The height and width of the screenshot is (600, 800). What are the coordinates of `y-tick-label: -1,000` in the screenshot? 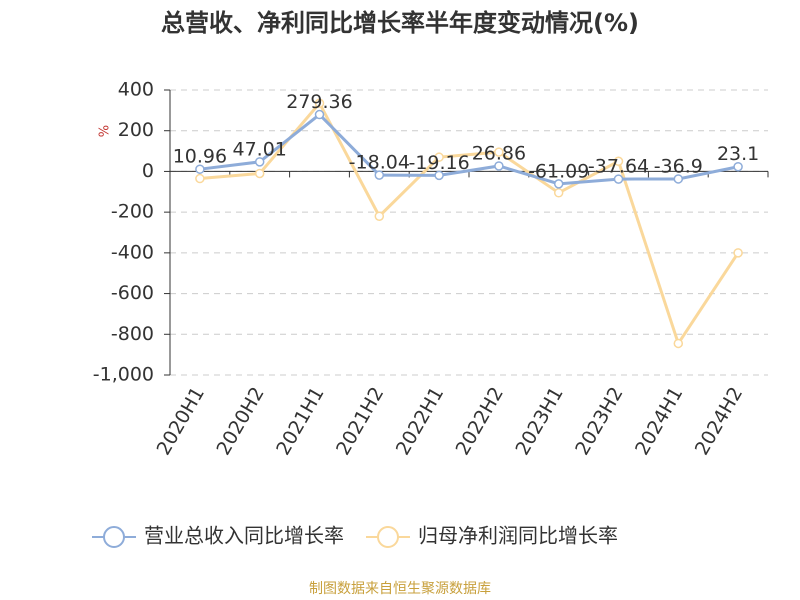 It's located at (123, 375).